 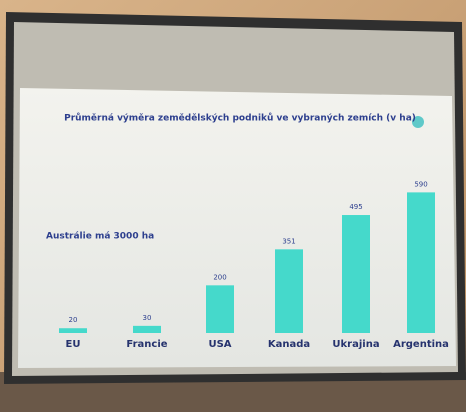 What do you see at coordinates (146, 344) in the screenshot?
I see `x-tick-label: Francie` at bounding box center [146, 344].